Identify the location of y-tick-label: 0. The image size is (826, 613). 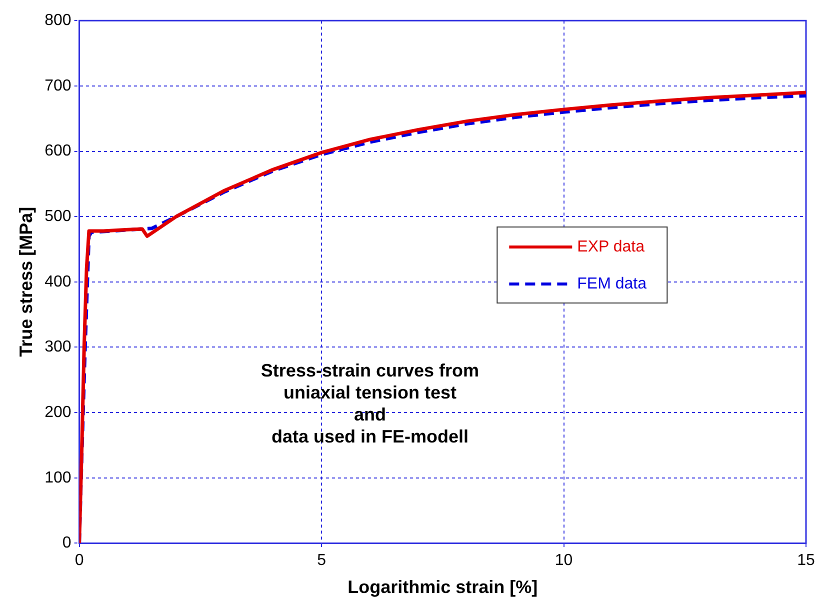
(67, 543).